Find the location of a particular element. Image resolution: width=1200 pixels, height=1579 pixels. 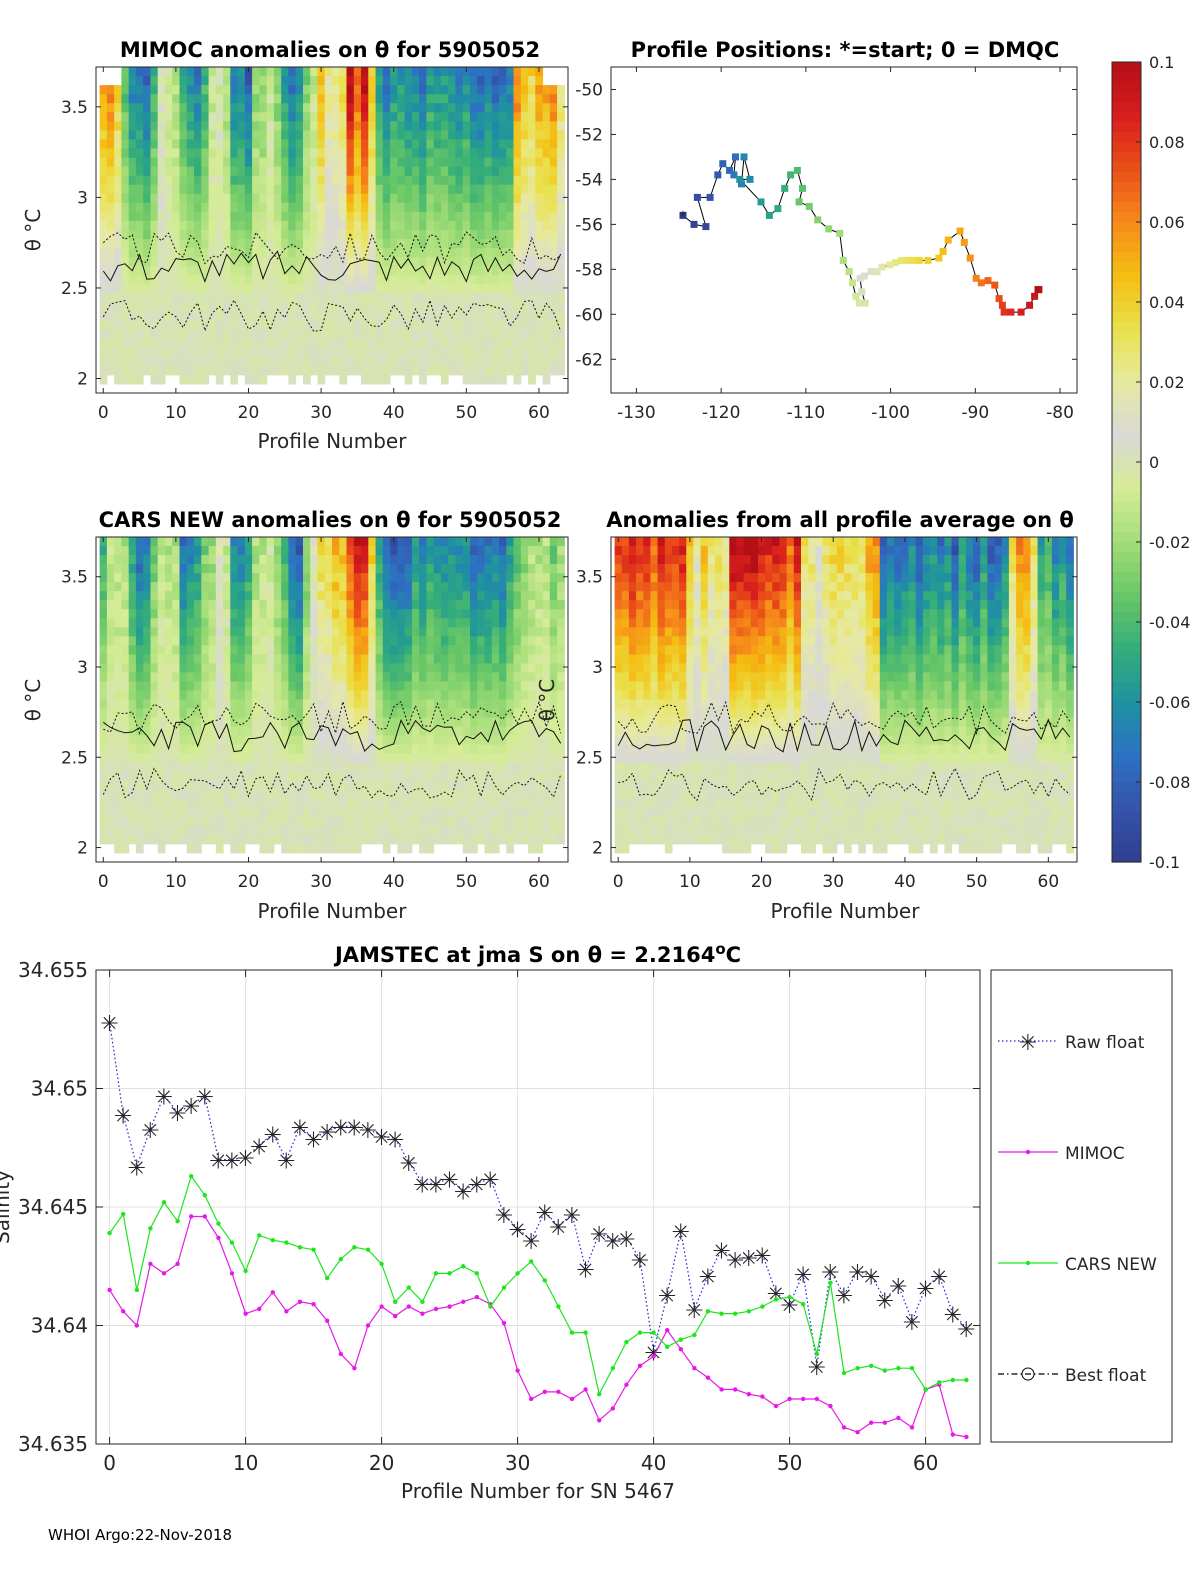

y-tick-label: -54 is located at coordinates (589, 180).